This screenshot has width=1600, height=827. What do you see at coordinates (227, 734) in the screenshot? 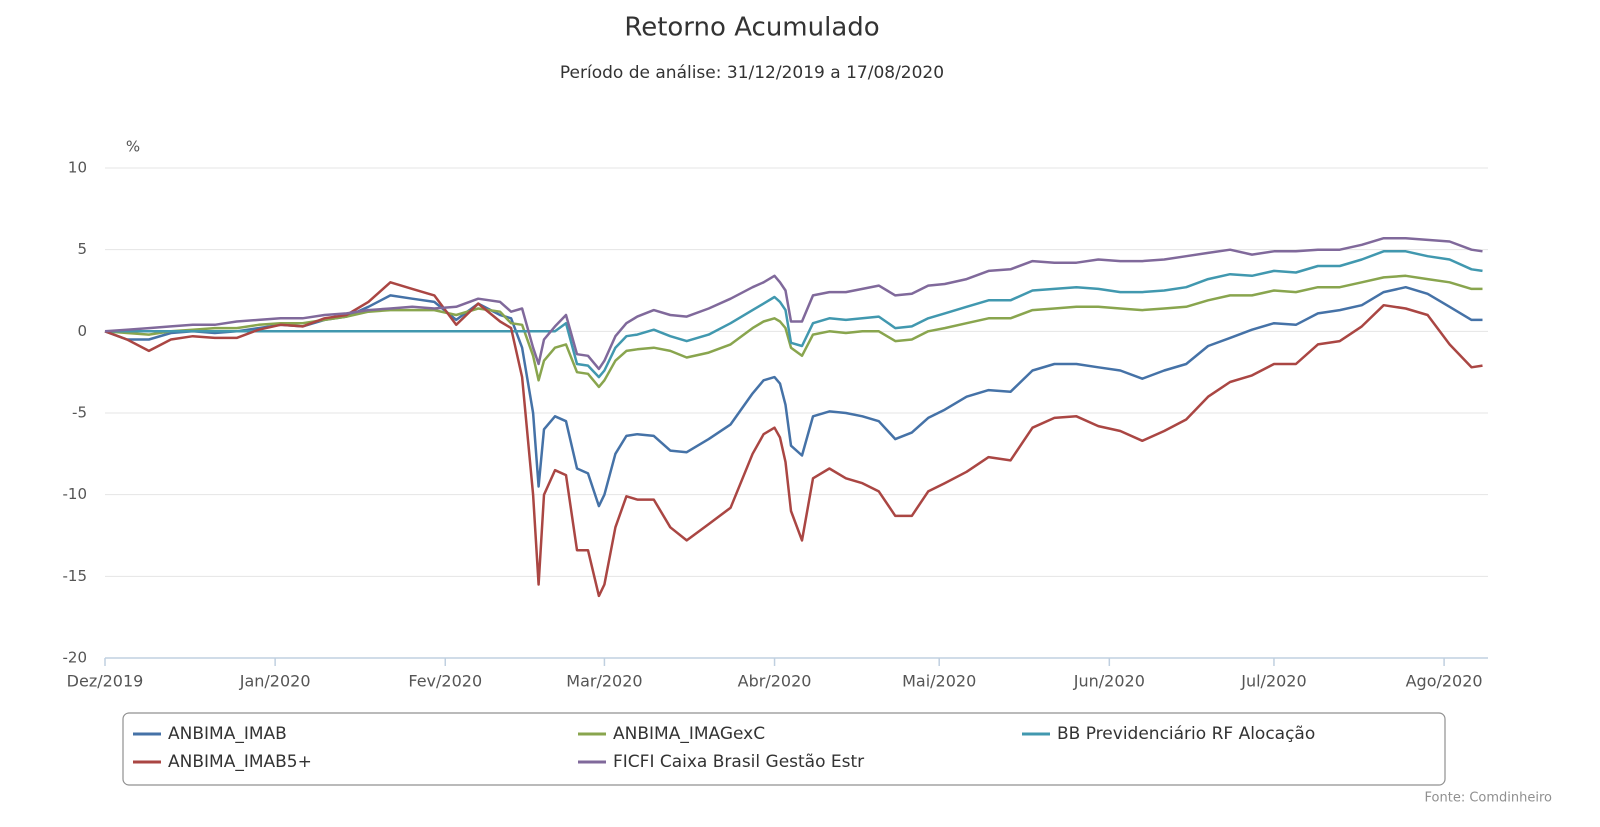
I see `legend-label: ANBIMA_IMAB` at bounding box center [227, 734].